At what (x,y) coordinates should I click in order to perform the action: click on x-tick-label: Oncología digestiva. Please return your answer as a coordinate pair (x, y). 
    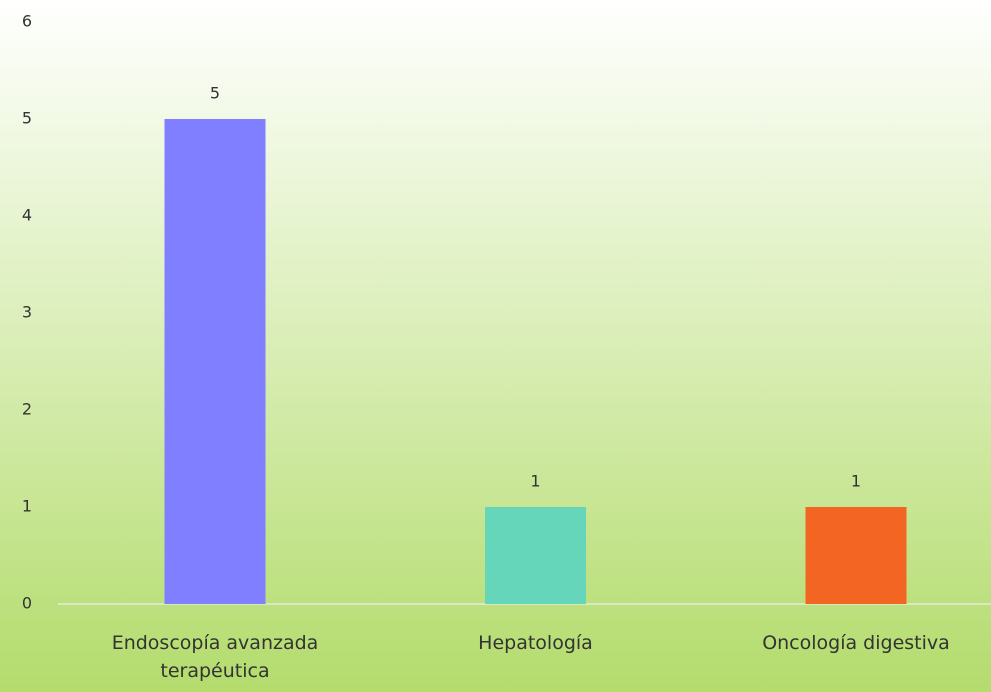
    Looking at the image, I should click on (856, 643).